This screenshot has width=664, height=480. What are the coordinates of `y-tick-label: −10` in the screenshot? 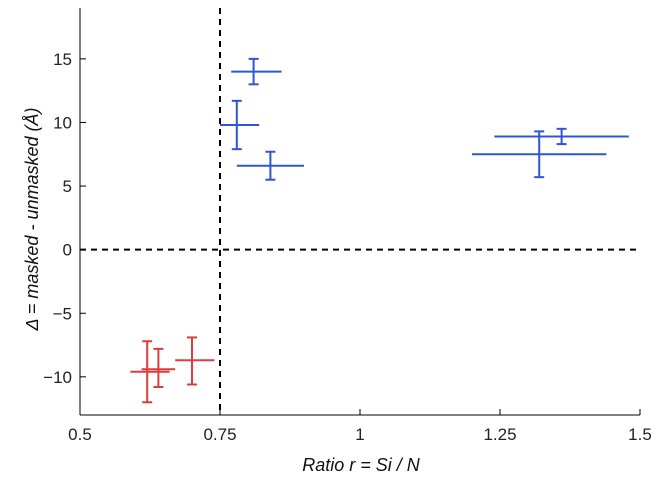 It's located at (57, 377).